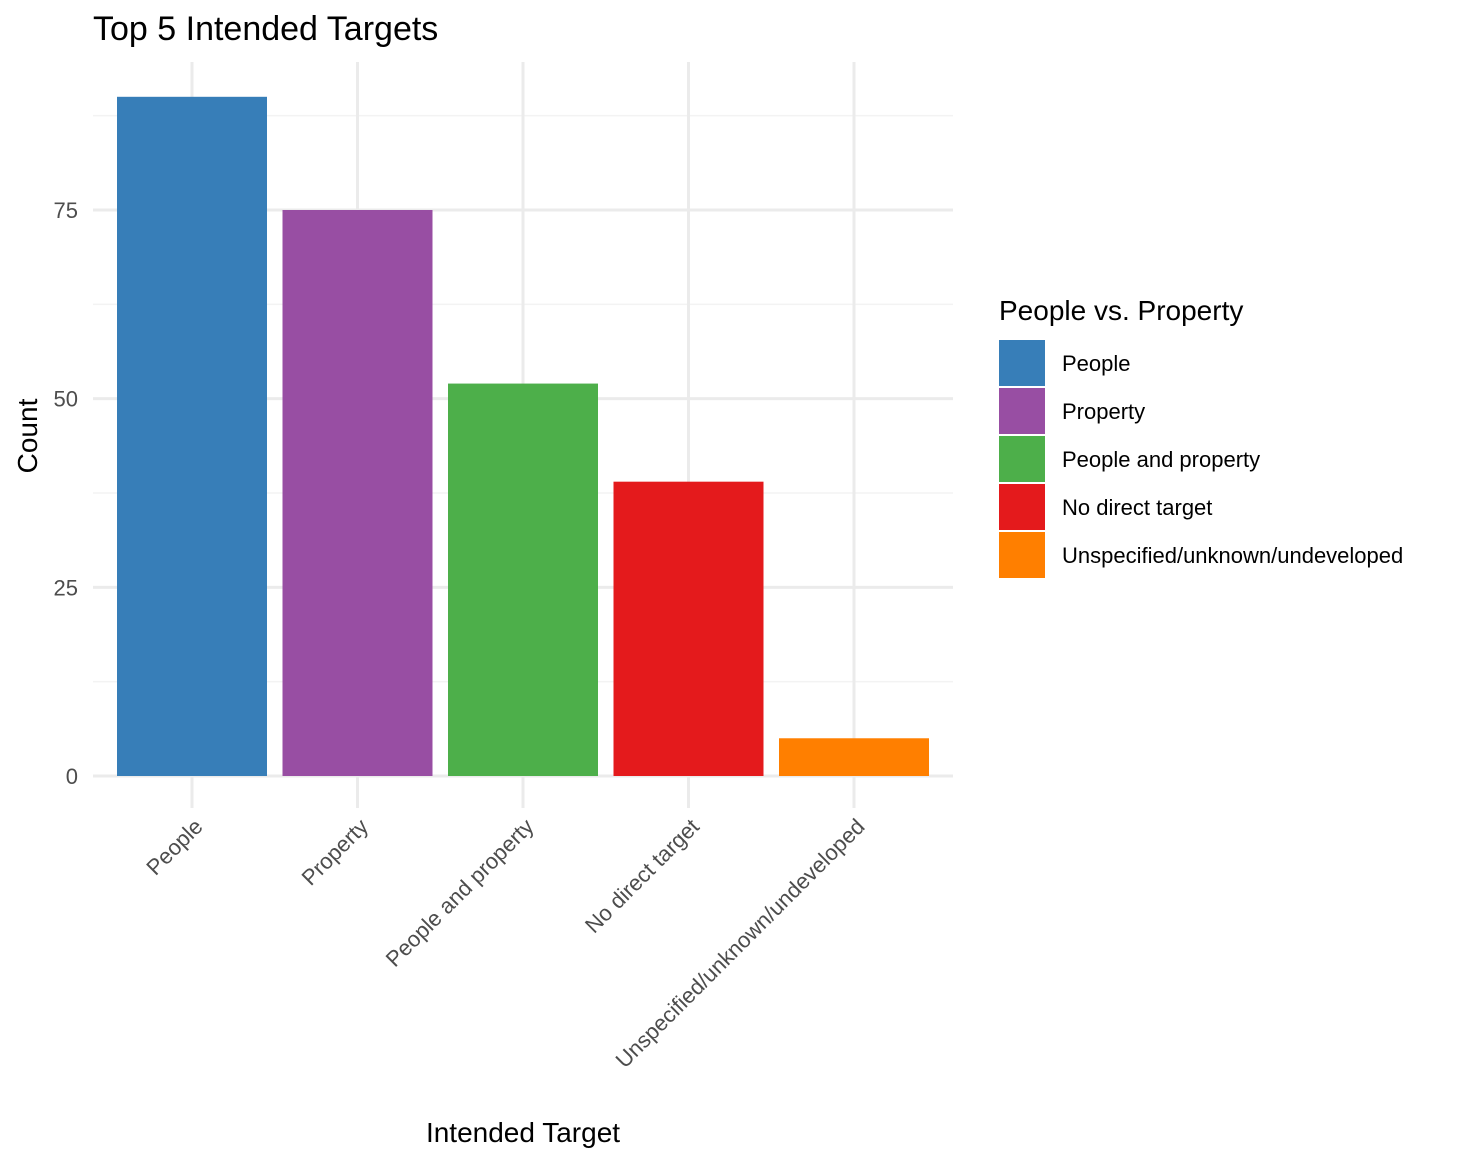 This screenshot has width=1470, height=1169. I want to click on y-tick-label: 25, so click(66, 587).